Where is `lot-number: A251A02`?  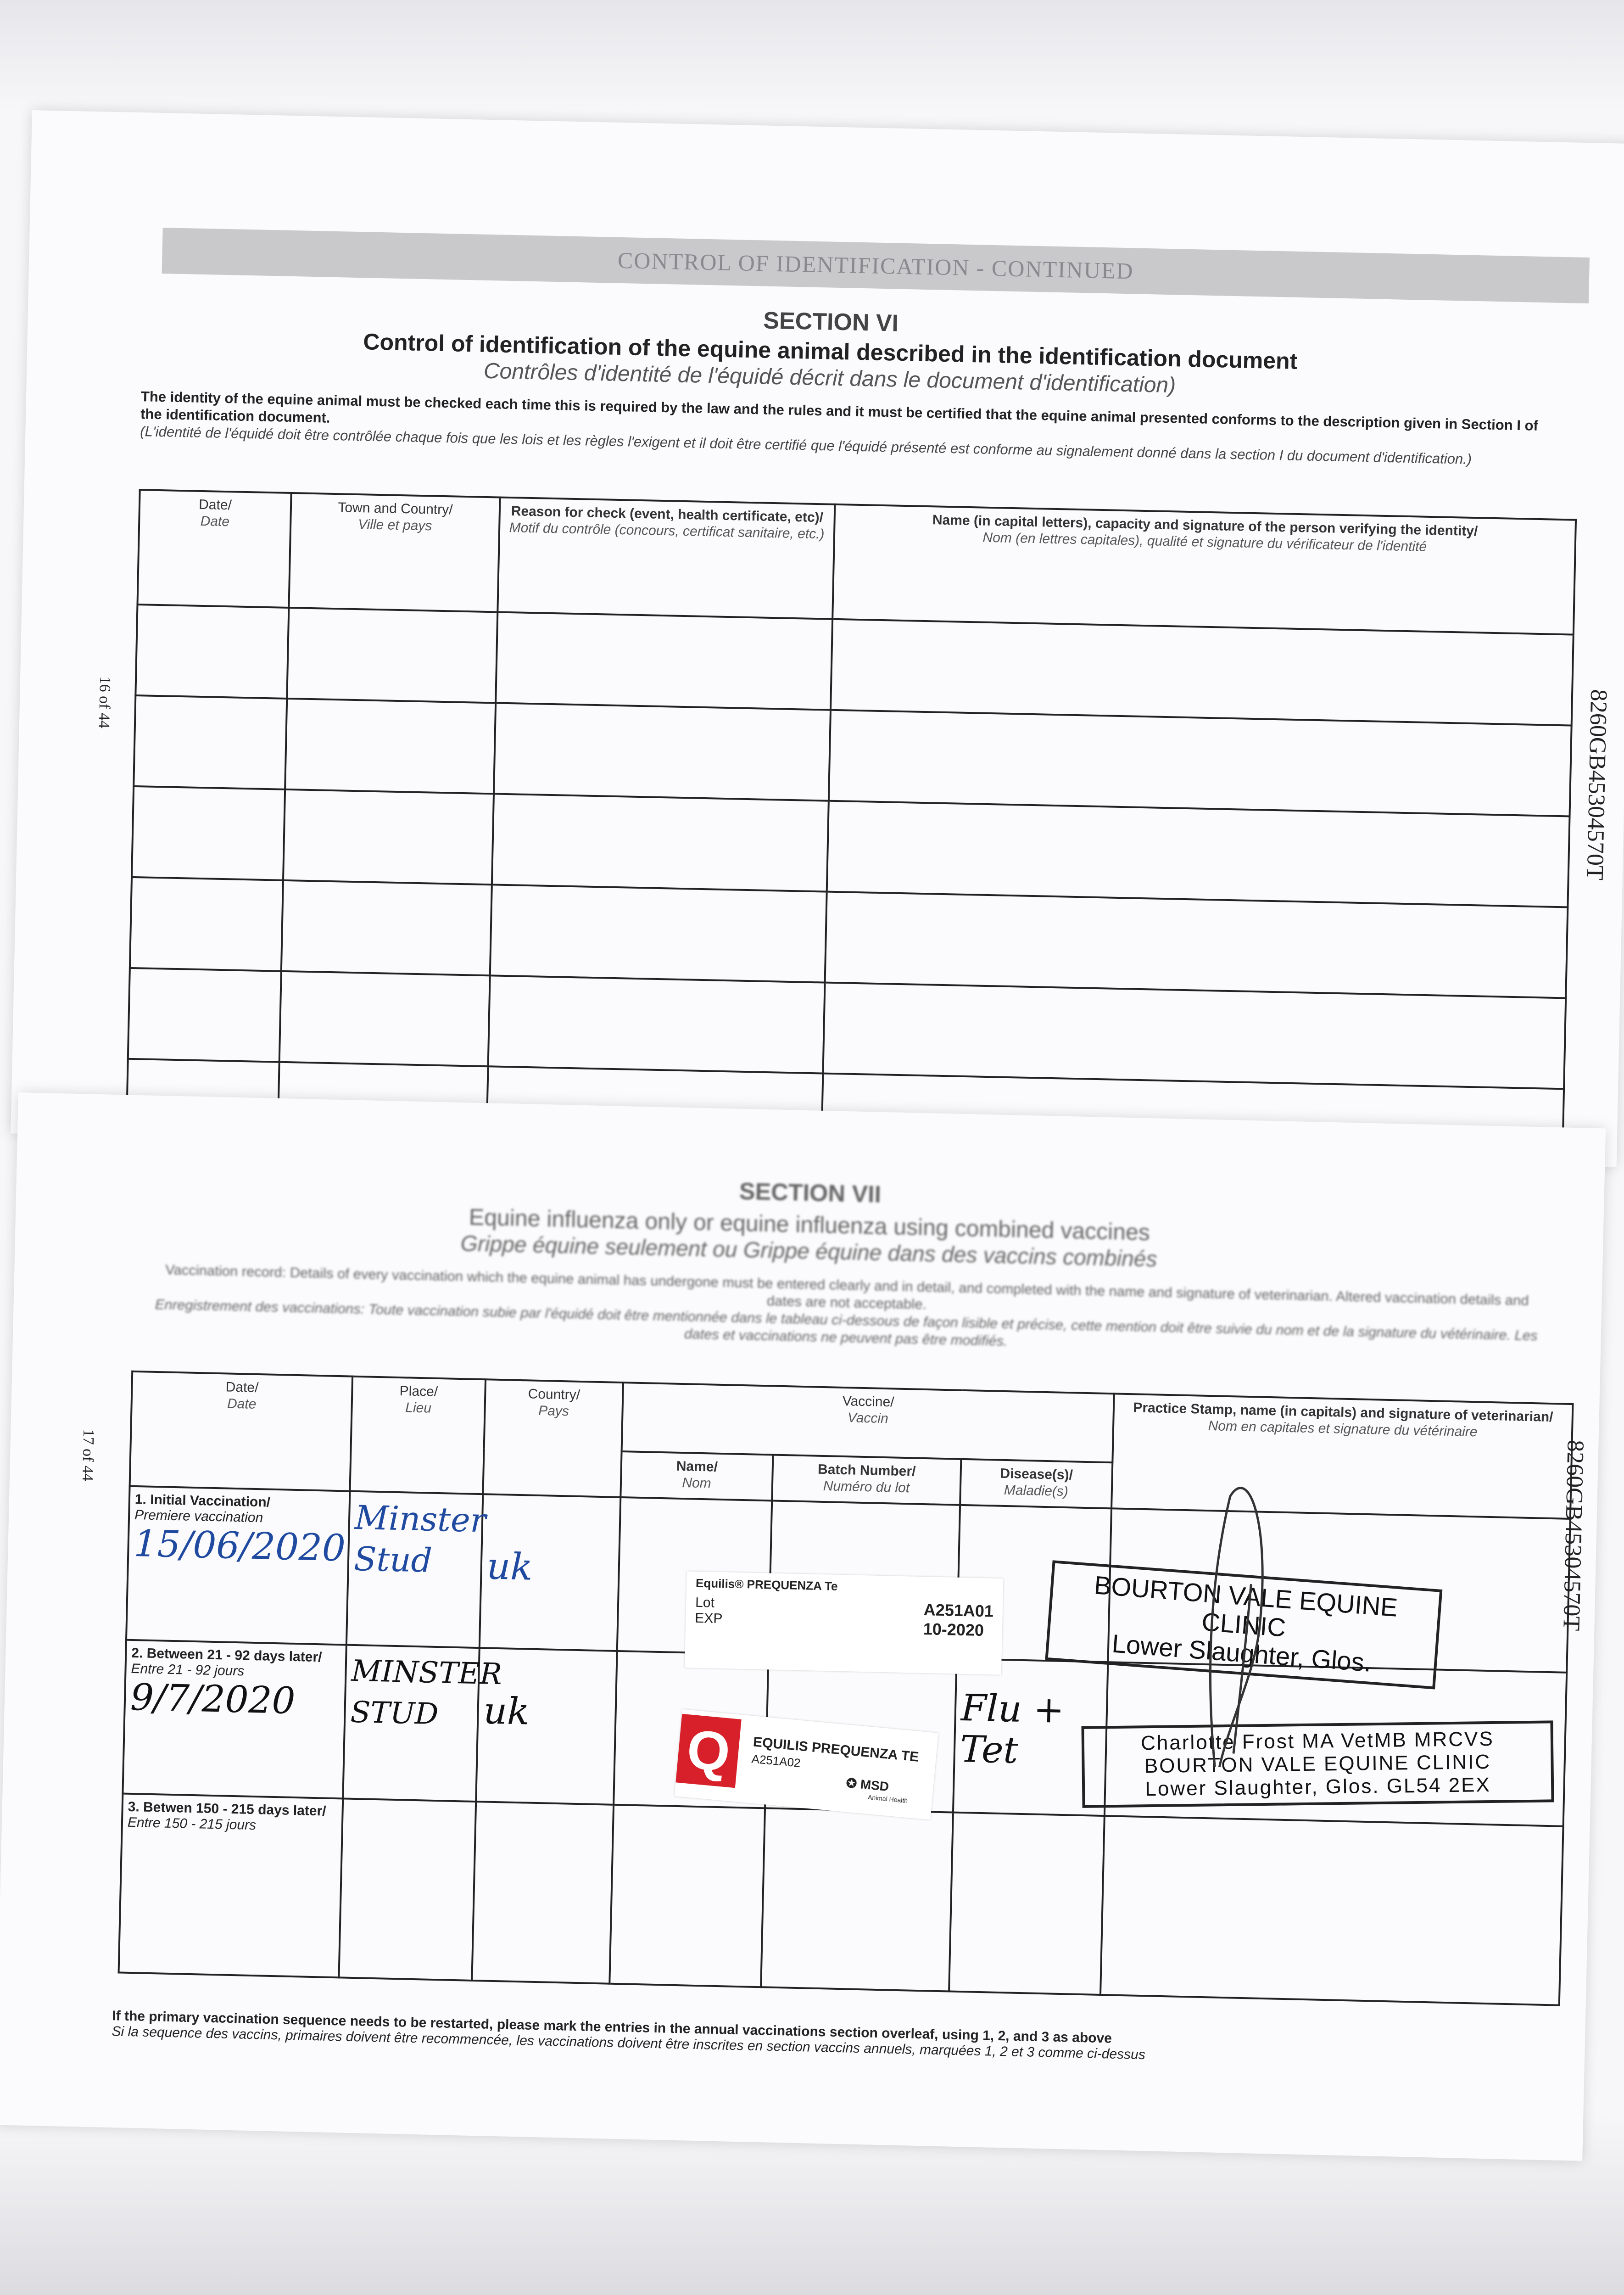 lot-number: A251A02 is located at coordinates (776, 1761).